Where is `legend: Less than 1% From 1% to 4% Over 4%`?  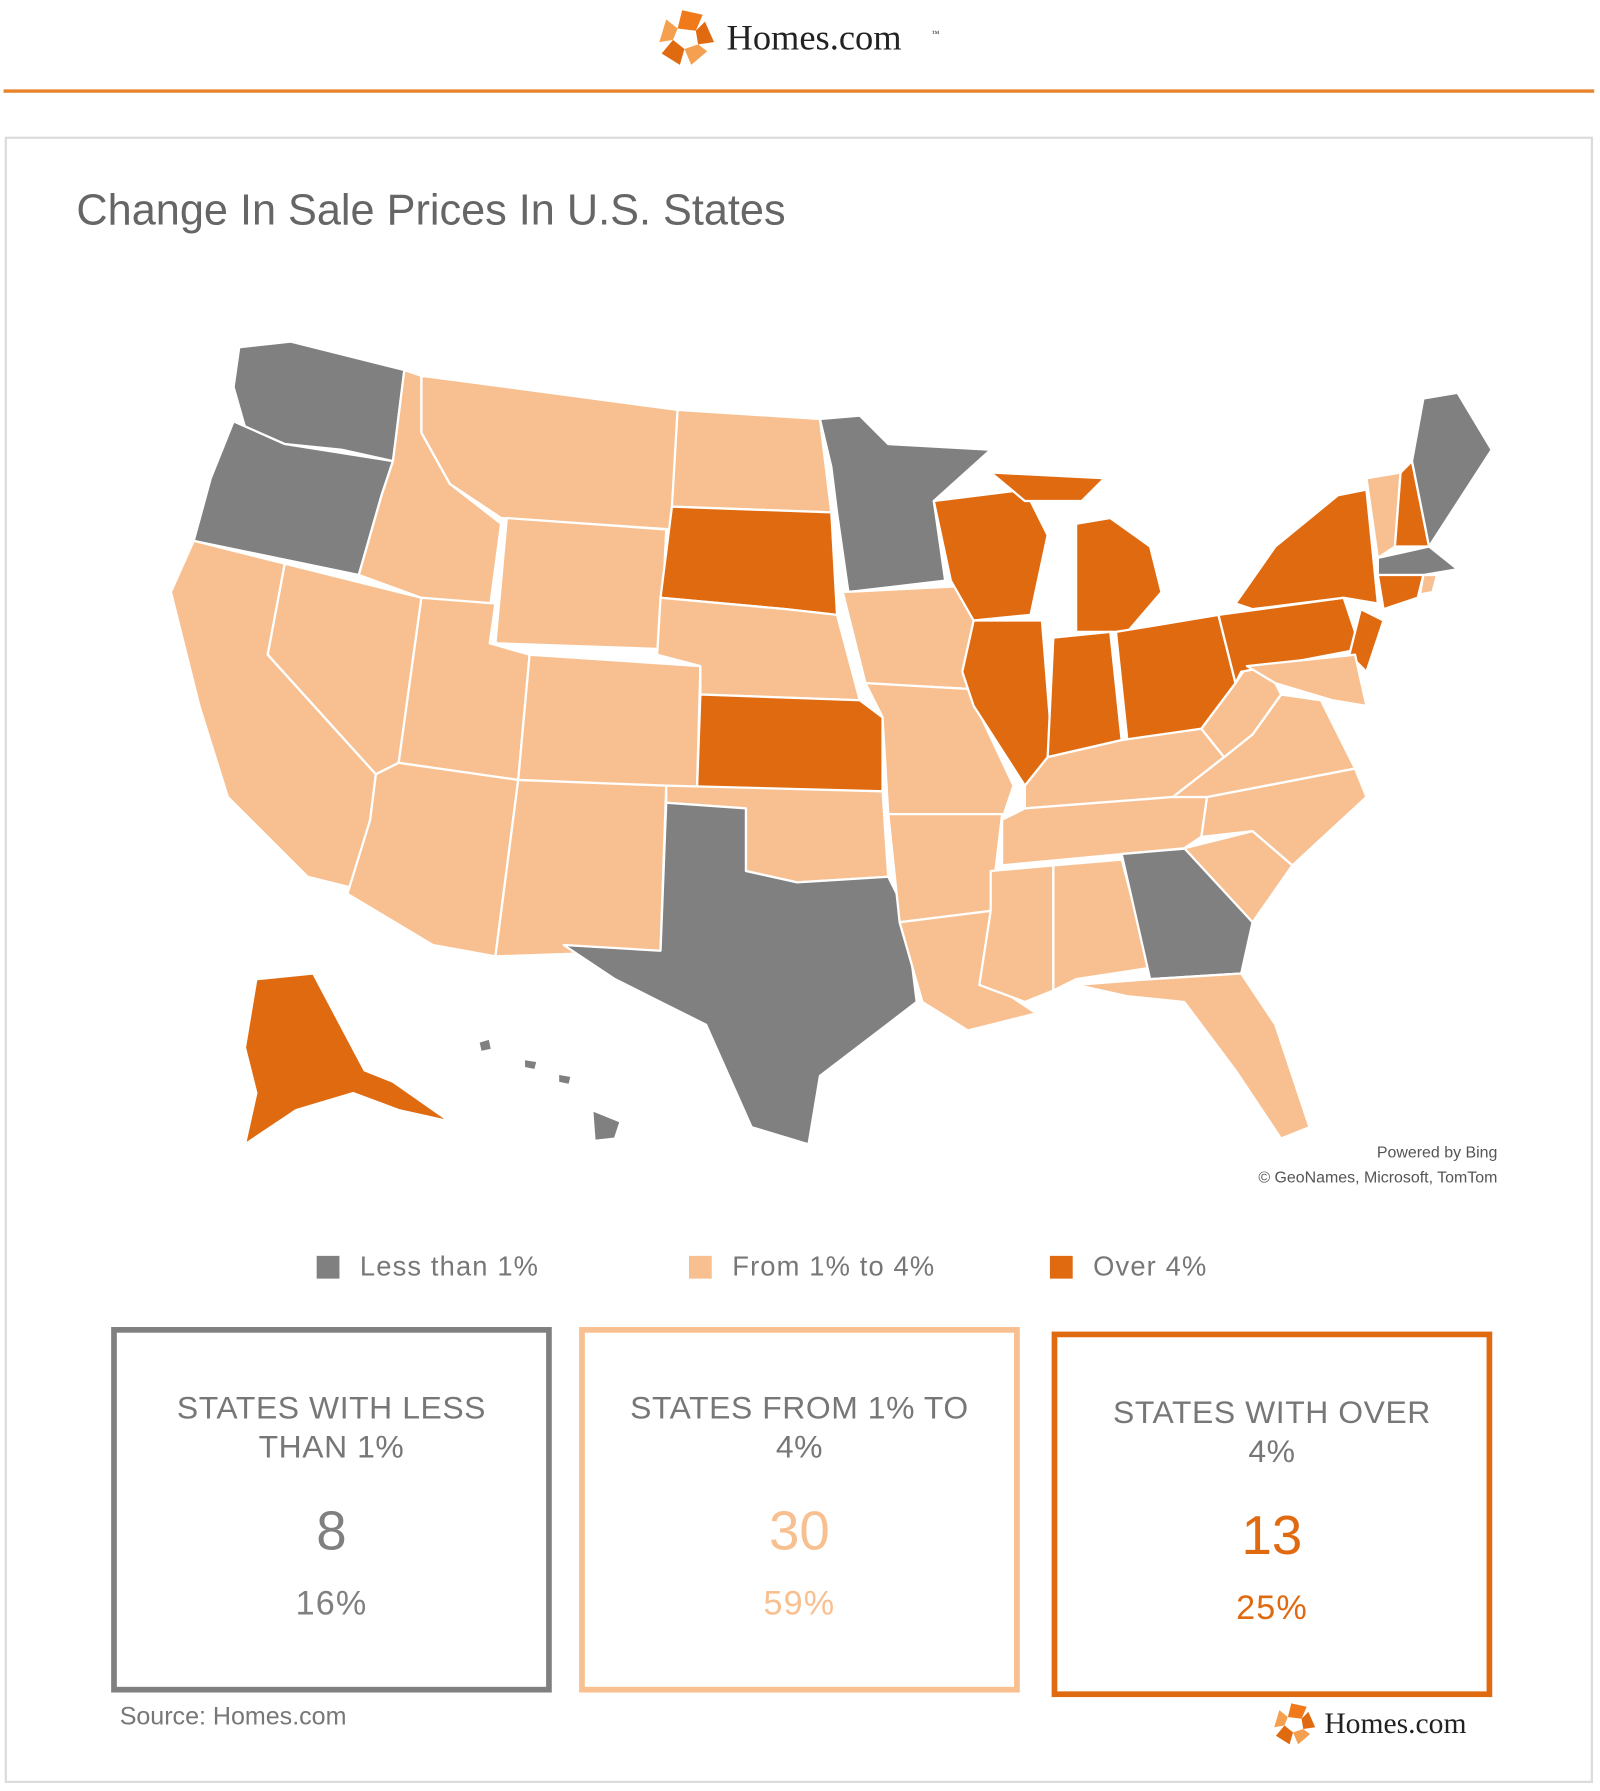 legend: Less than 1% From 1% to 4% Over 4% is located at coordinates (761, 1266).